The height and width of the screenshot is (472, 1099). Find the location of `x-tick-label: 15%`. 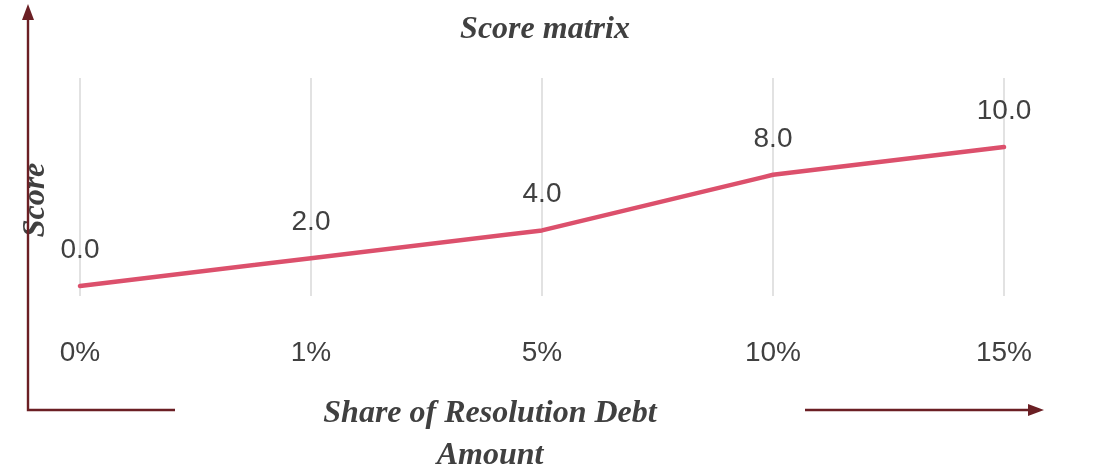

x-tick-label: 15% is located at coordinates (1004, 351).